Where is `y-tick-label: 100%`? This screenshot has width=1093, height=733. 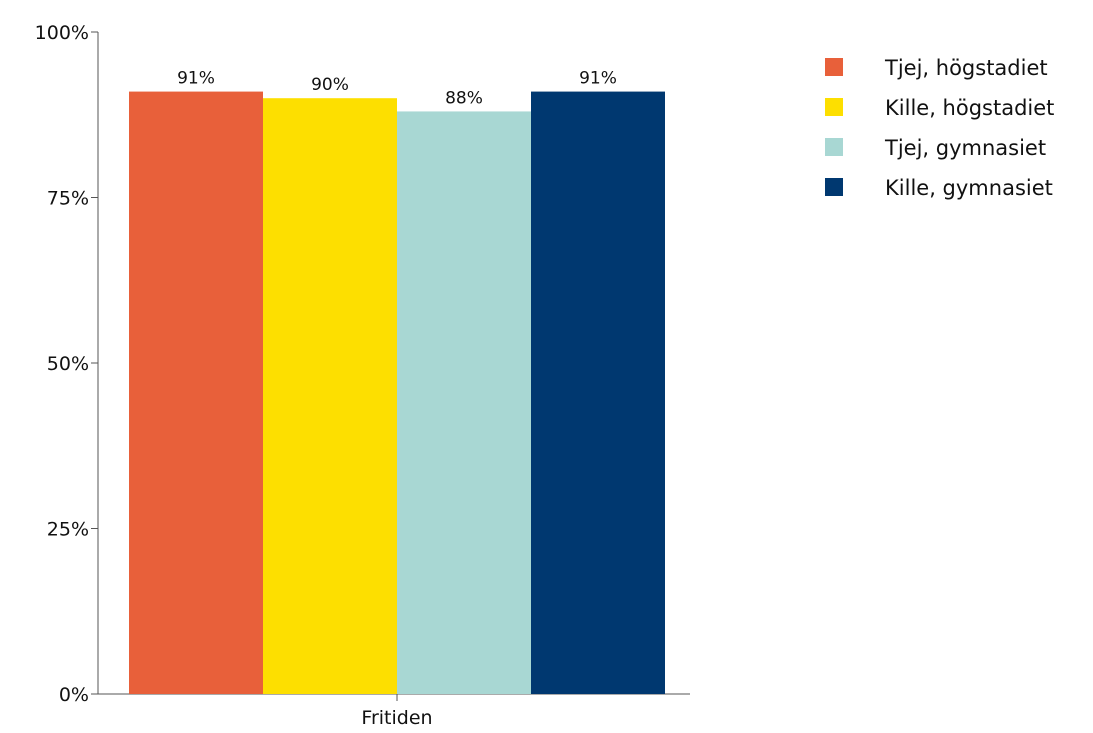 y-tick-label: 100% is located at coordinates (62, 33).